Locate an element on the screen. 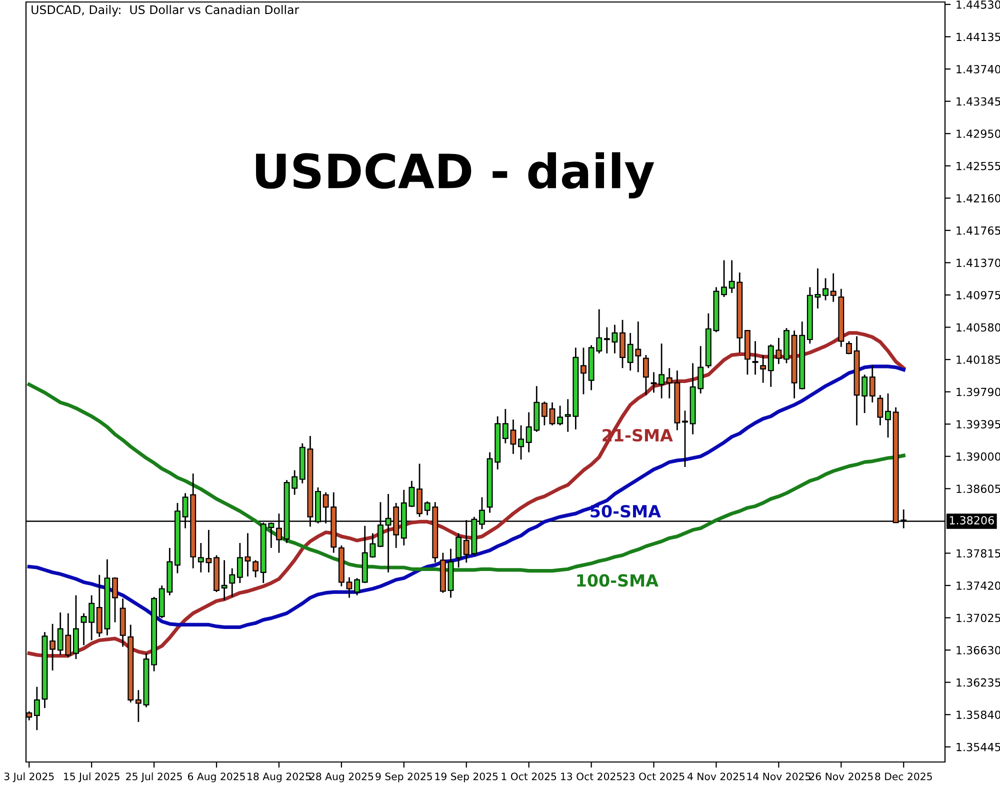 The width and height of the screenshot is (1000, 800). y-tick-label: 1.42555 is located at coordinates (978, 166).